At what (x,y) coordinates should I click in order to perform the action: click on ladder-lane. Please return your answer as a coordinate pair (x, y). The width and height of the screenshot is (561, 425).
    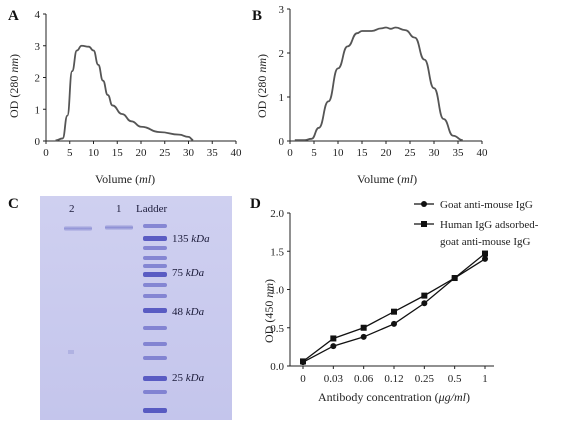
    Looking at the image, I should click on (155, 318).